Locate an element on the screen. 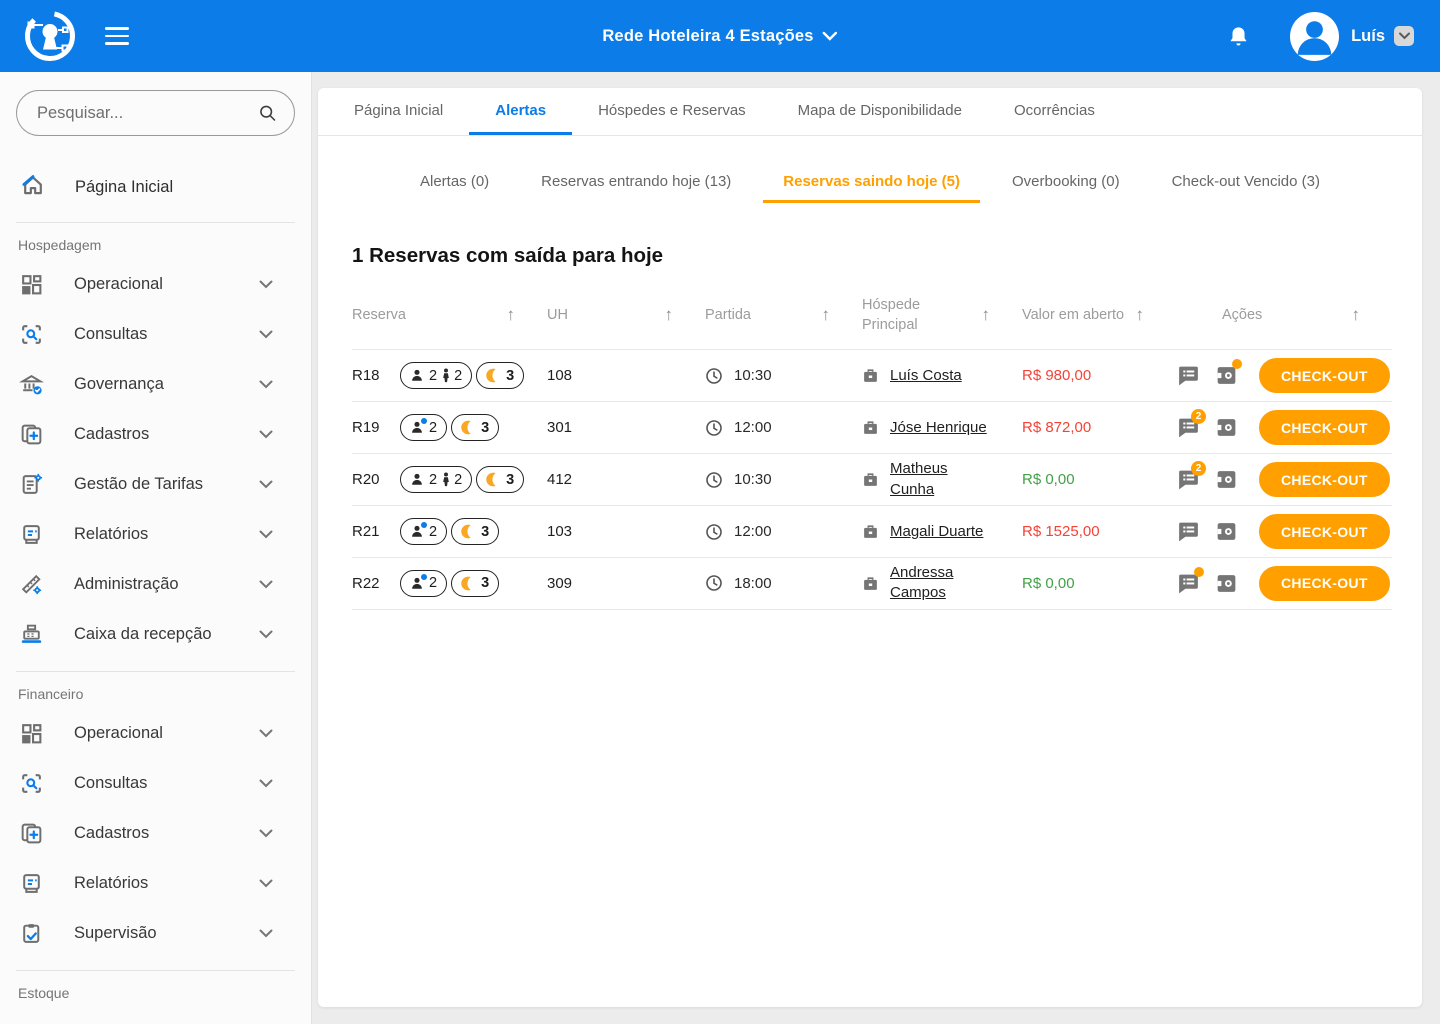 This screenshot has width=1440, height=1024. moon-icon is located at coordinates (466, 583).